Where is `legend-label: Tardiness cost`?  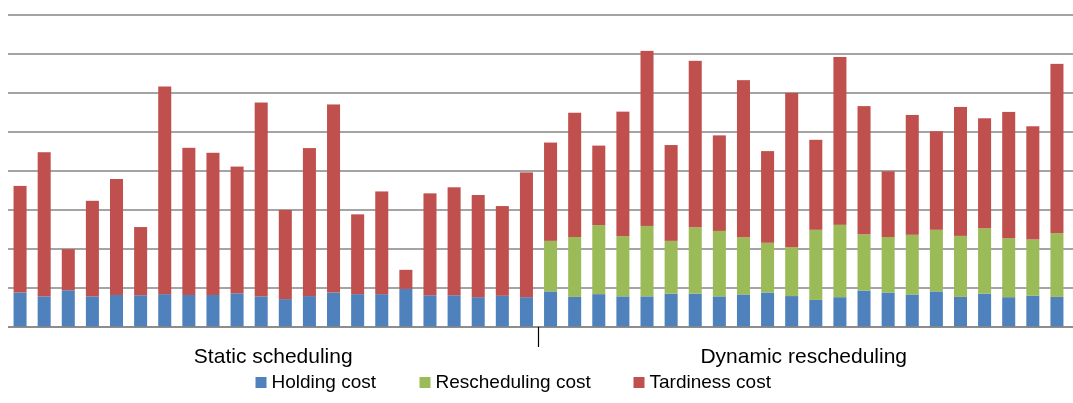 legend-label: Tardiness cost is located at coordinates (710, 381).